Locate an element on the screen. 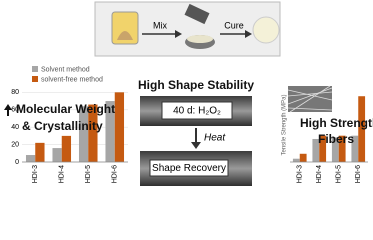  powder is located at coordinates (125, 35).